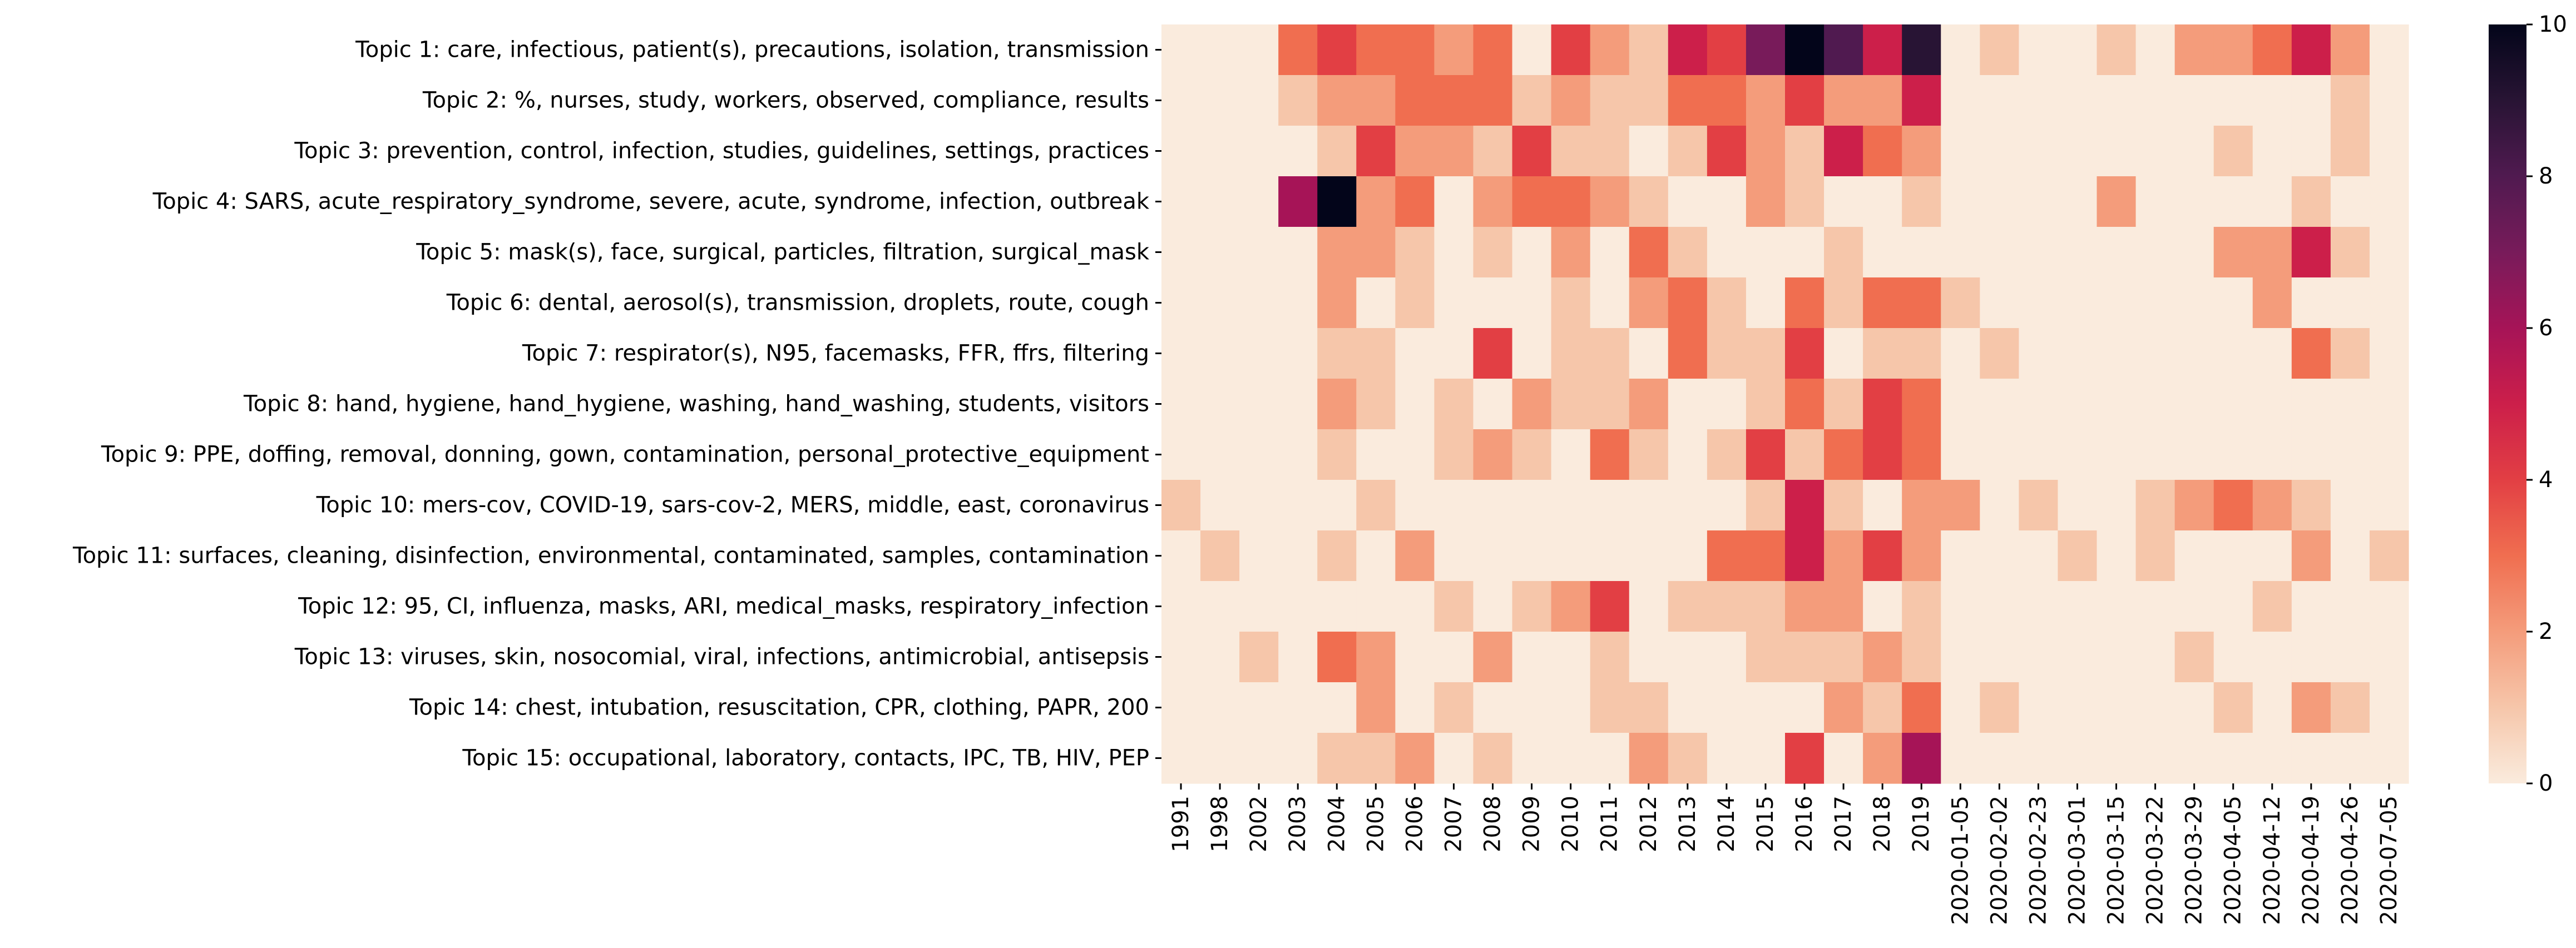  I want to click on column-label: 2008, so click(1493, 824).